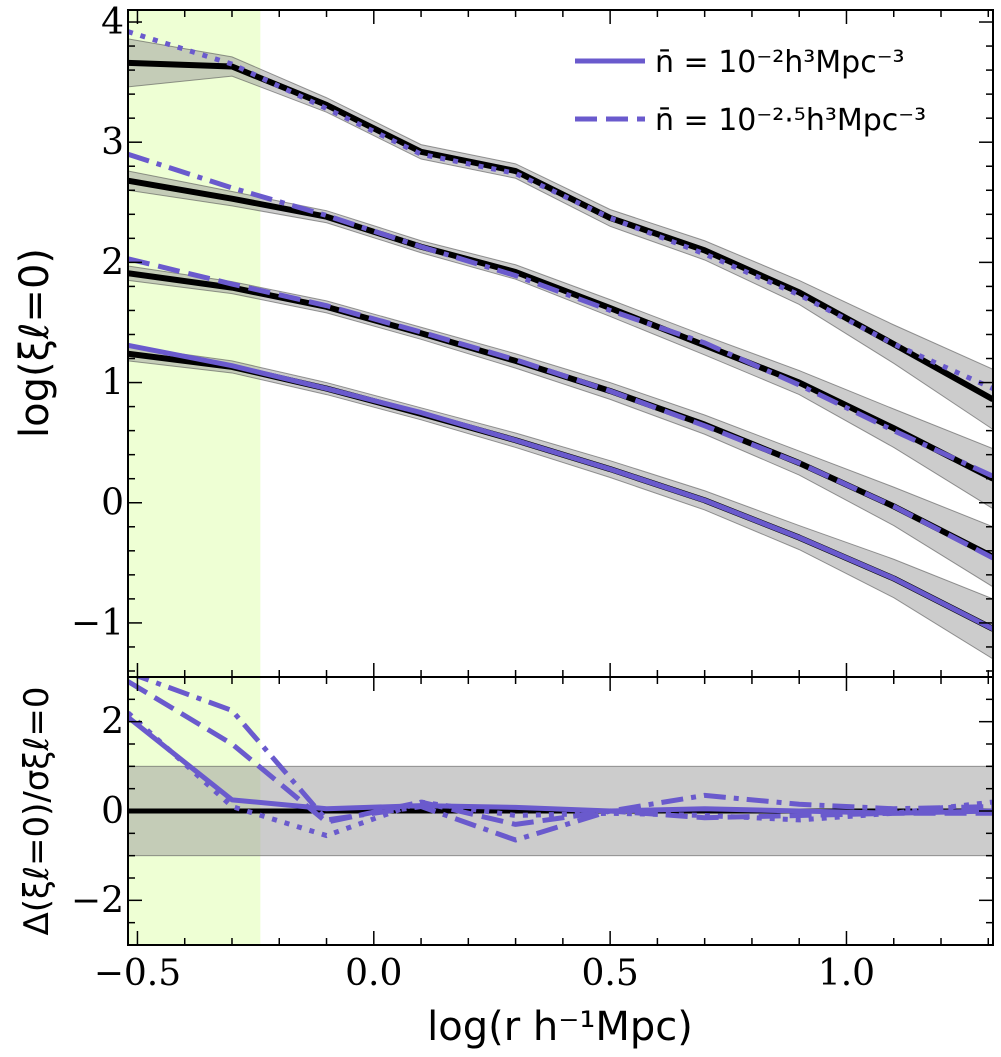  What do you see at coordinates (97, 900) in the screenshot?
I see `y-tick-label: −2` at bounding box center [97, 900].